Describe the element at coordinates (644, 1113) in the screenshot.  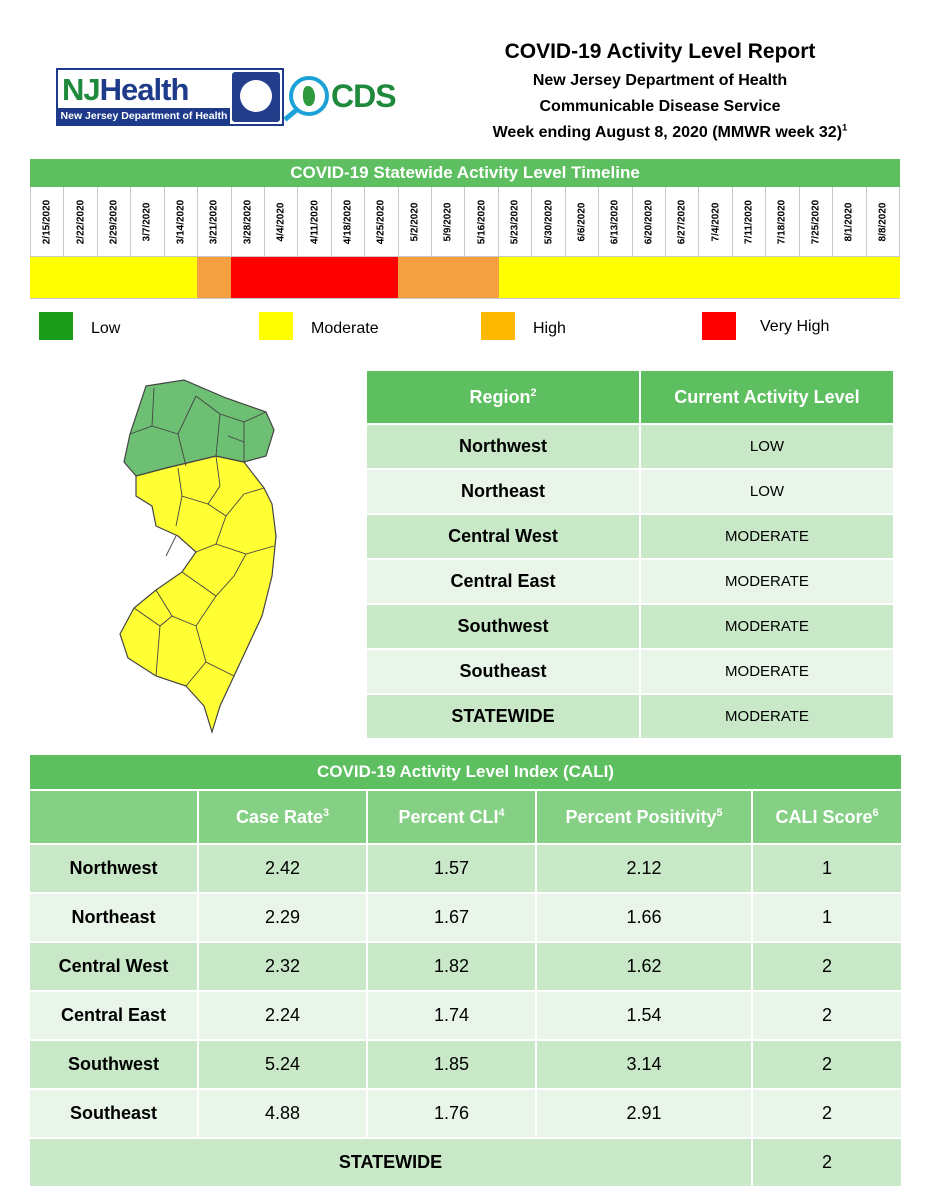
I see `percent-positivity: 2.91` at that location.